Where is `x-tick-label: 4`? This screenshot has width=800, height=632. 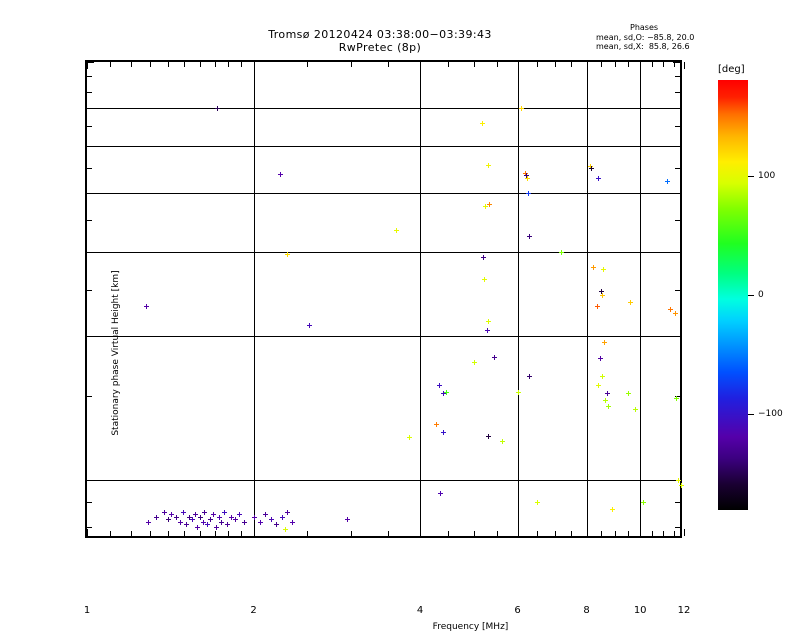 x-tick-label: 4 is located at coordinates (420, 610).